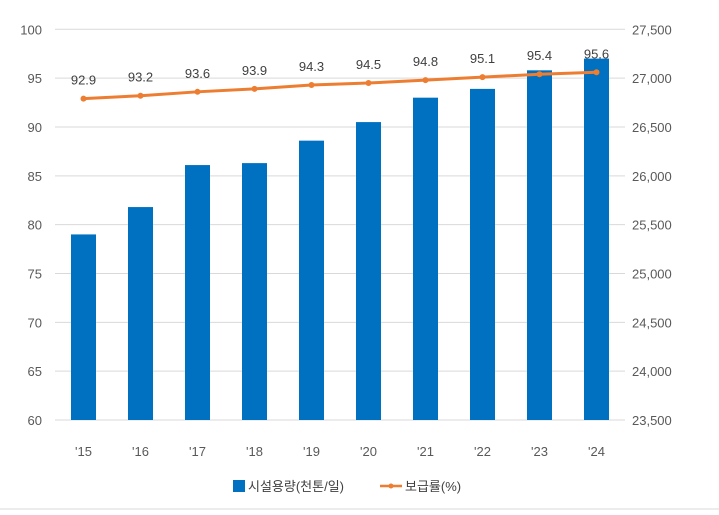 The width and height of the screenshot is (719, 515). I want to click on left-tick-label: 60, so click(35, 420).